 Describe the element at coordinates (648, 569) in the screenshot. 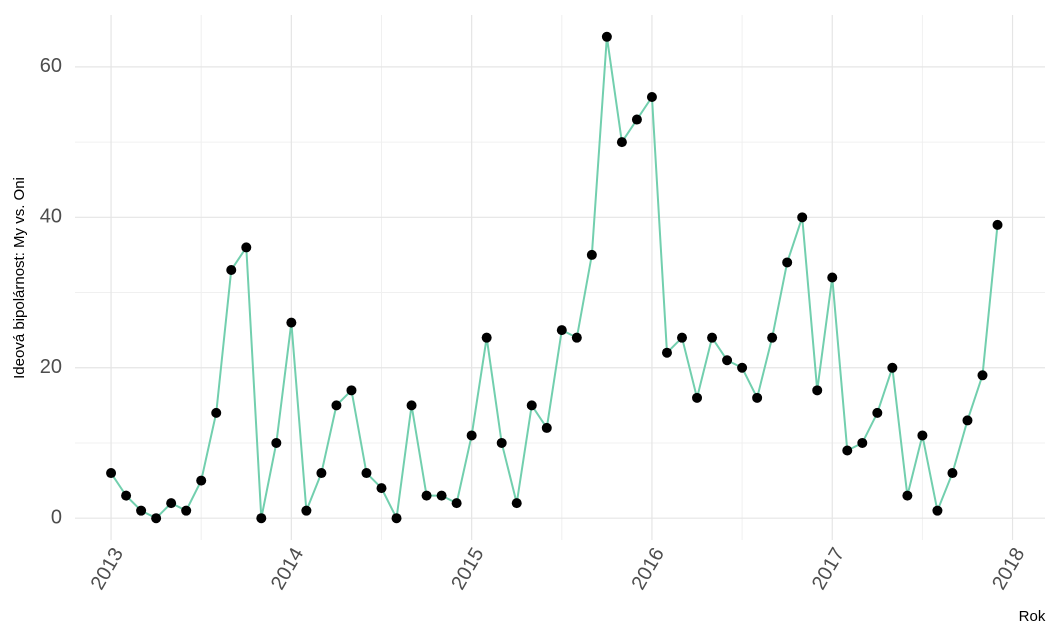

I see `x-tick-label: 2016` at that location.